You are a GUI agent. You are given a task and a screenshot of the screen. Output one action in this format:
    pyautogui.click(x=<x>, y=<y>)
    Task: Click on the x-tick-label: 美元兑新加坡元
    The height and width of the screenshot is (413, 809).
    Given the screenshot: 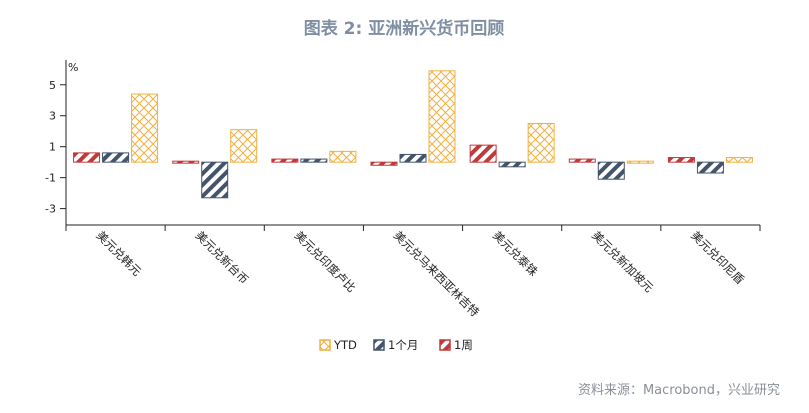 What is the action you would take?
    pyautogui.click(x=622, y=261)
    